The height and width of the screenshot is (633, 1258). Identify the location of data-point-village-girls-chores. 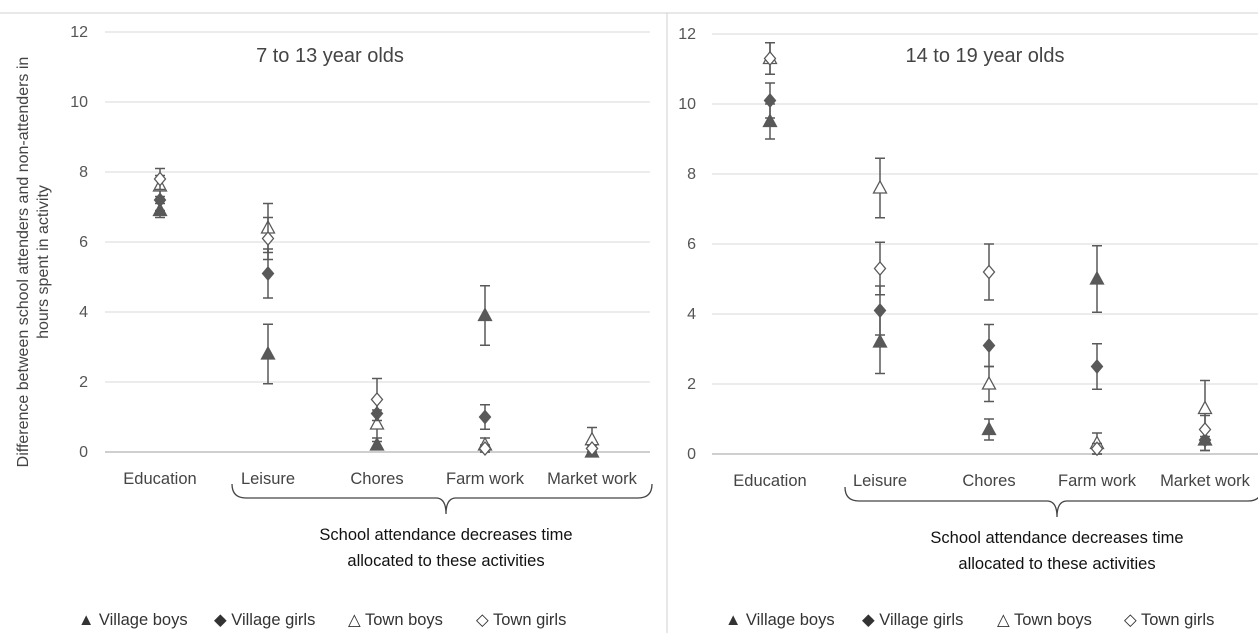
(989, 345).